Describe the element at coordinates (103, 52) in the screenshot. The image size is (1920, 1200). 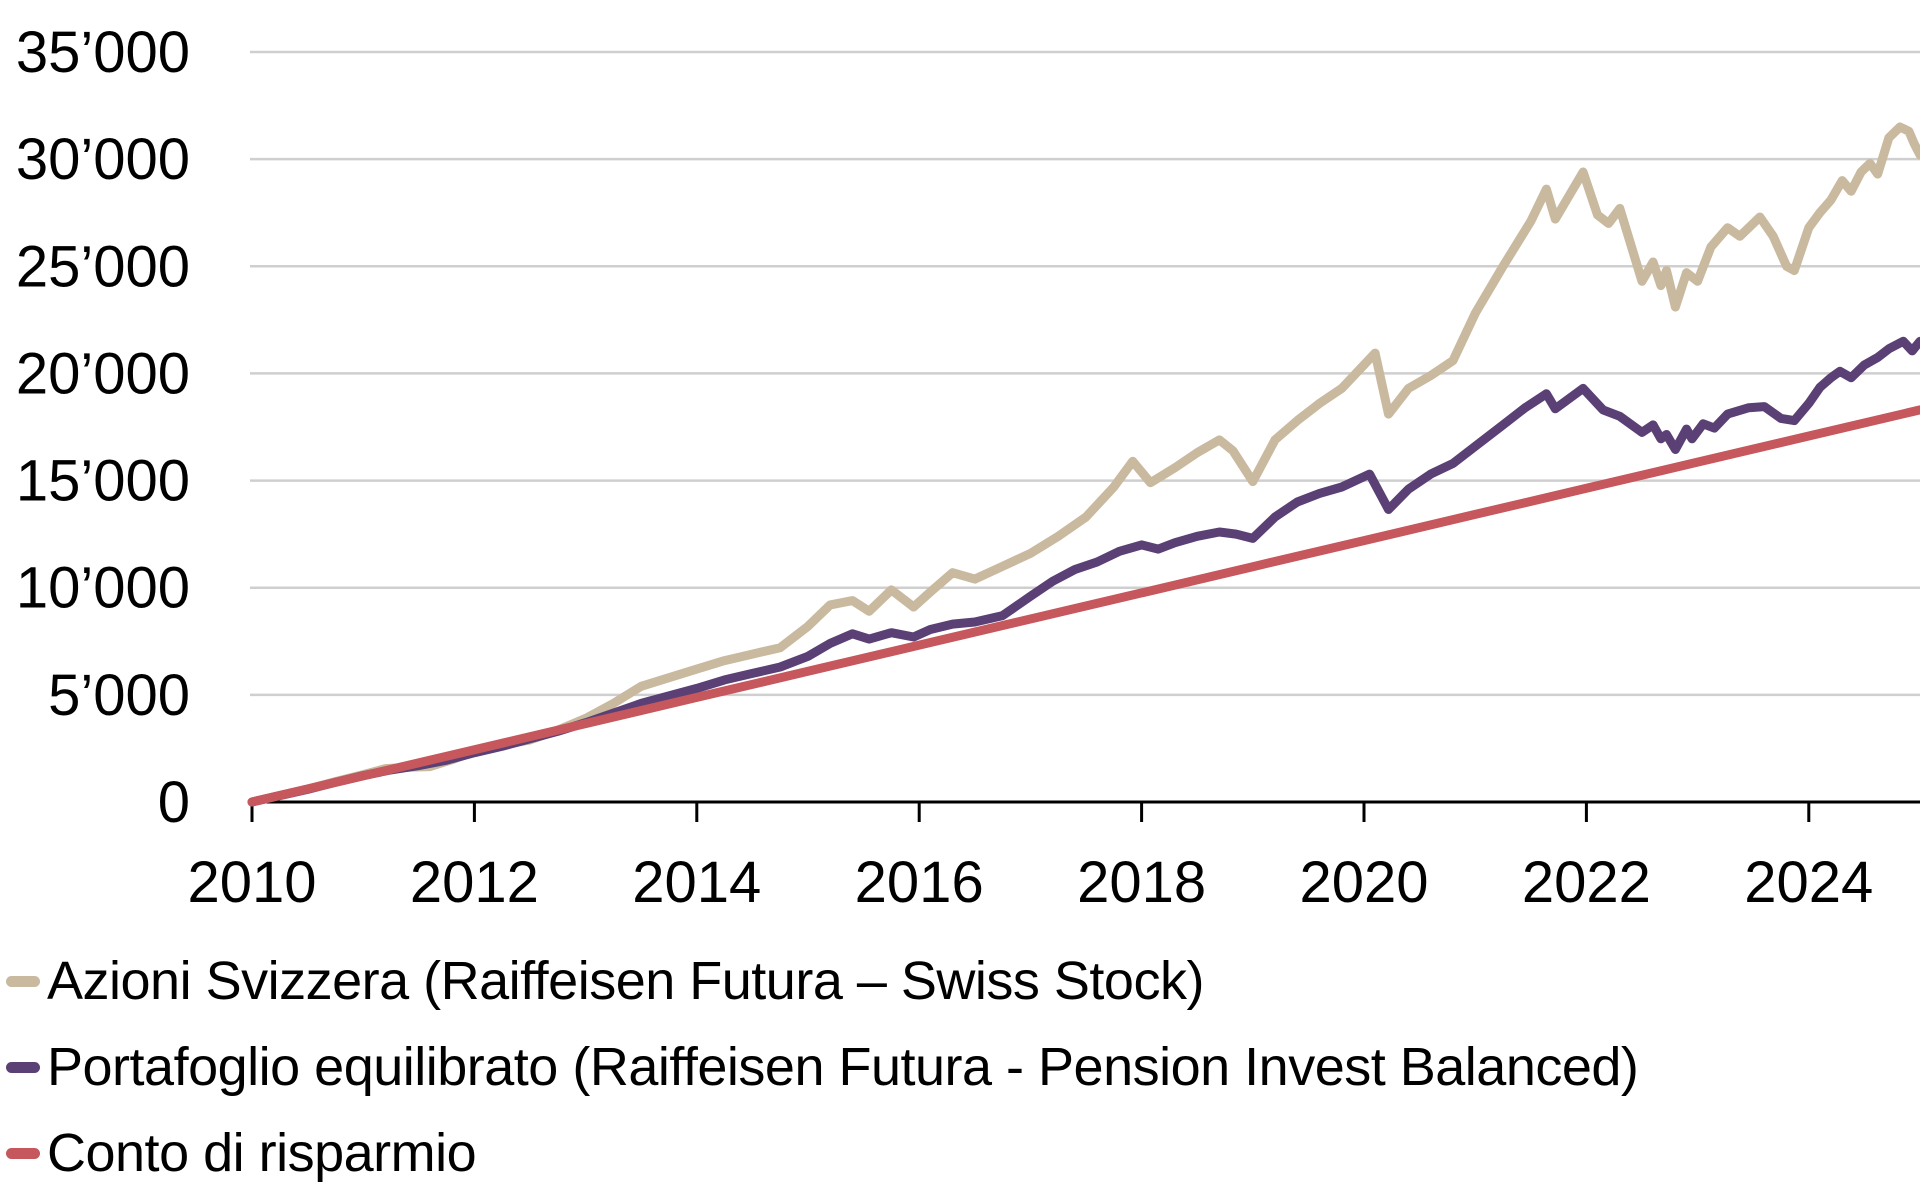
I see `y-tick-label-35000: 35’000` at that location.